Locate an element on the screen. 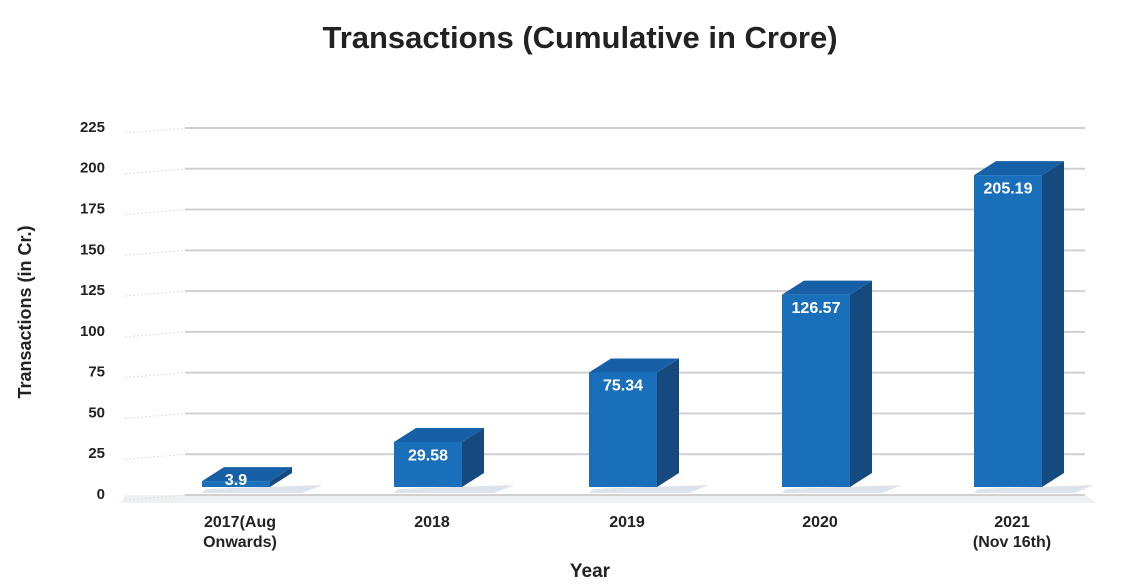 The height and width of the screenshot is (584, 1144). y-tick-label: 0 is located at coordinates (101, 494).